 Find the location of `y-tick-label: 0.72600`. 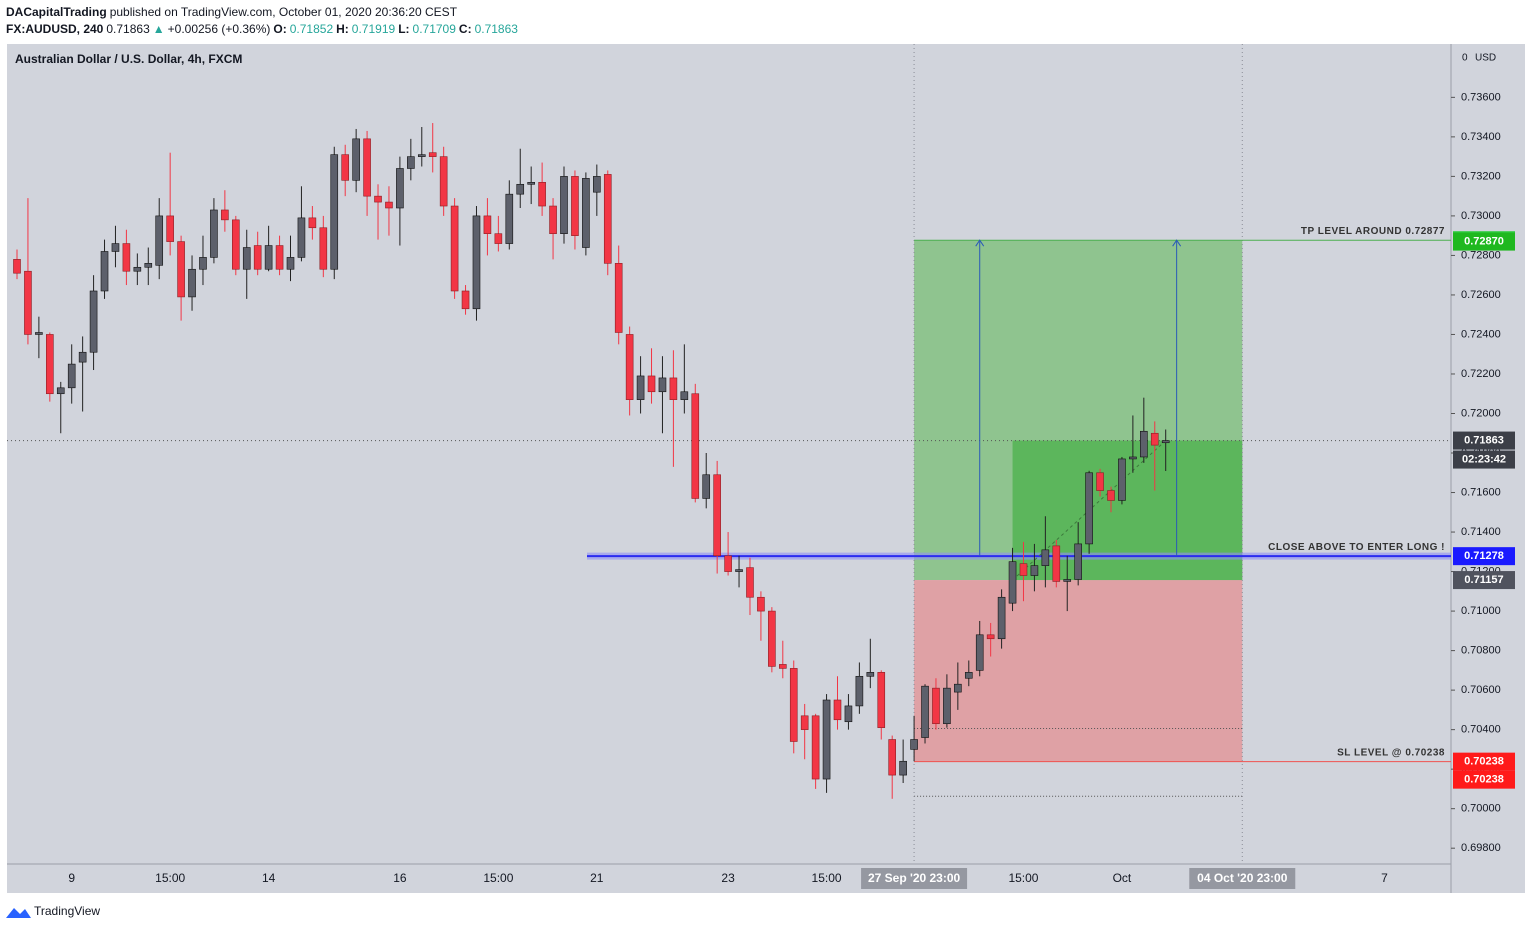

y-tick-label: 0.72600 is located at coordinates (1481, 295).